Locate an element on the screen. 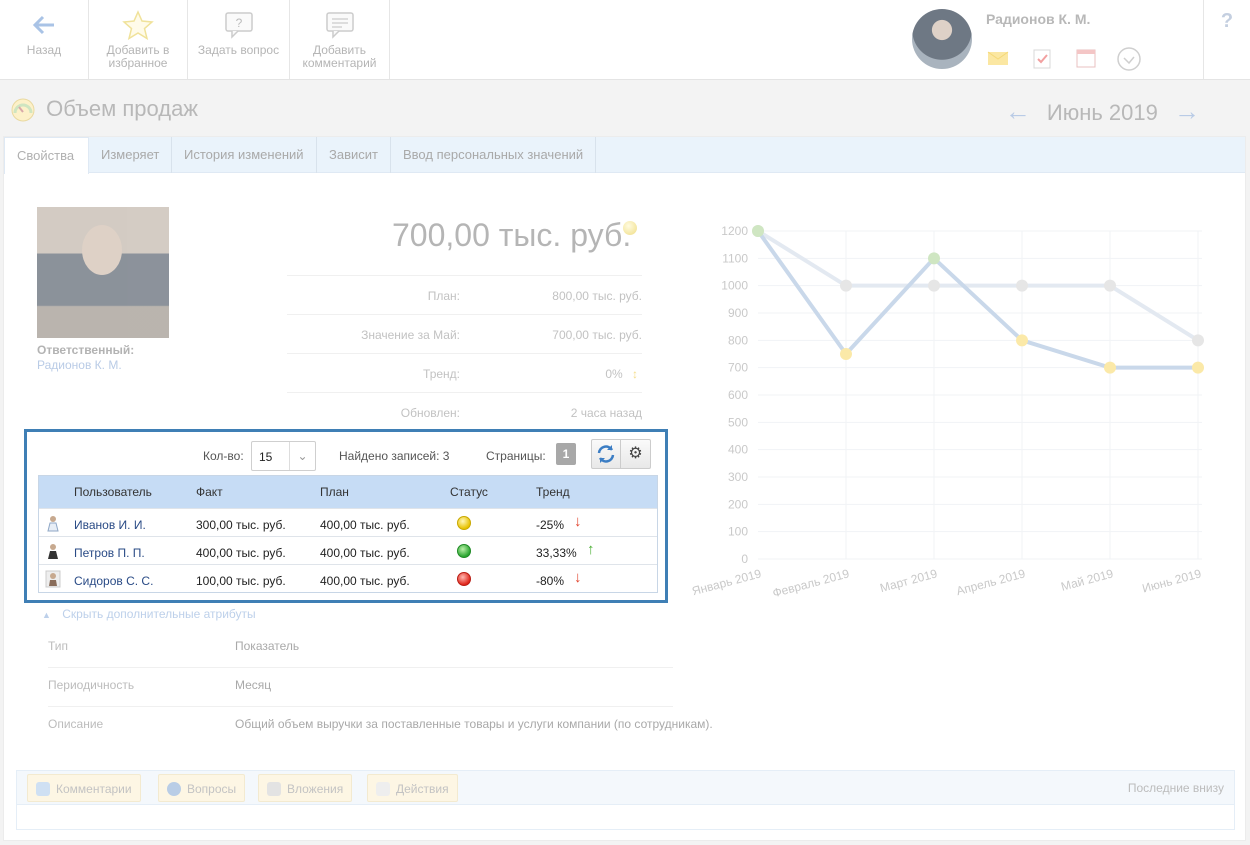 This screenshot has height=845, width=1250. add-comment-button: Добавить комментарий is located at coordinates (340, 39).